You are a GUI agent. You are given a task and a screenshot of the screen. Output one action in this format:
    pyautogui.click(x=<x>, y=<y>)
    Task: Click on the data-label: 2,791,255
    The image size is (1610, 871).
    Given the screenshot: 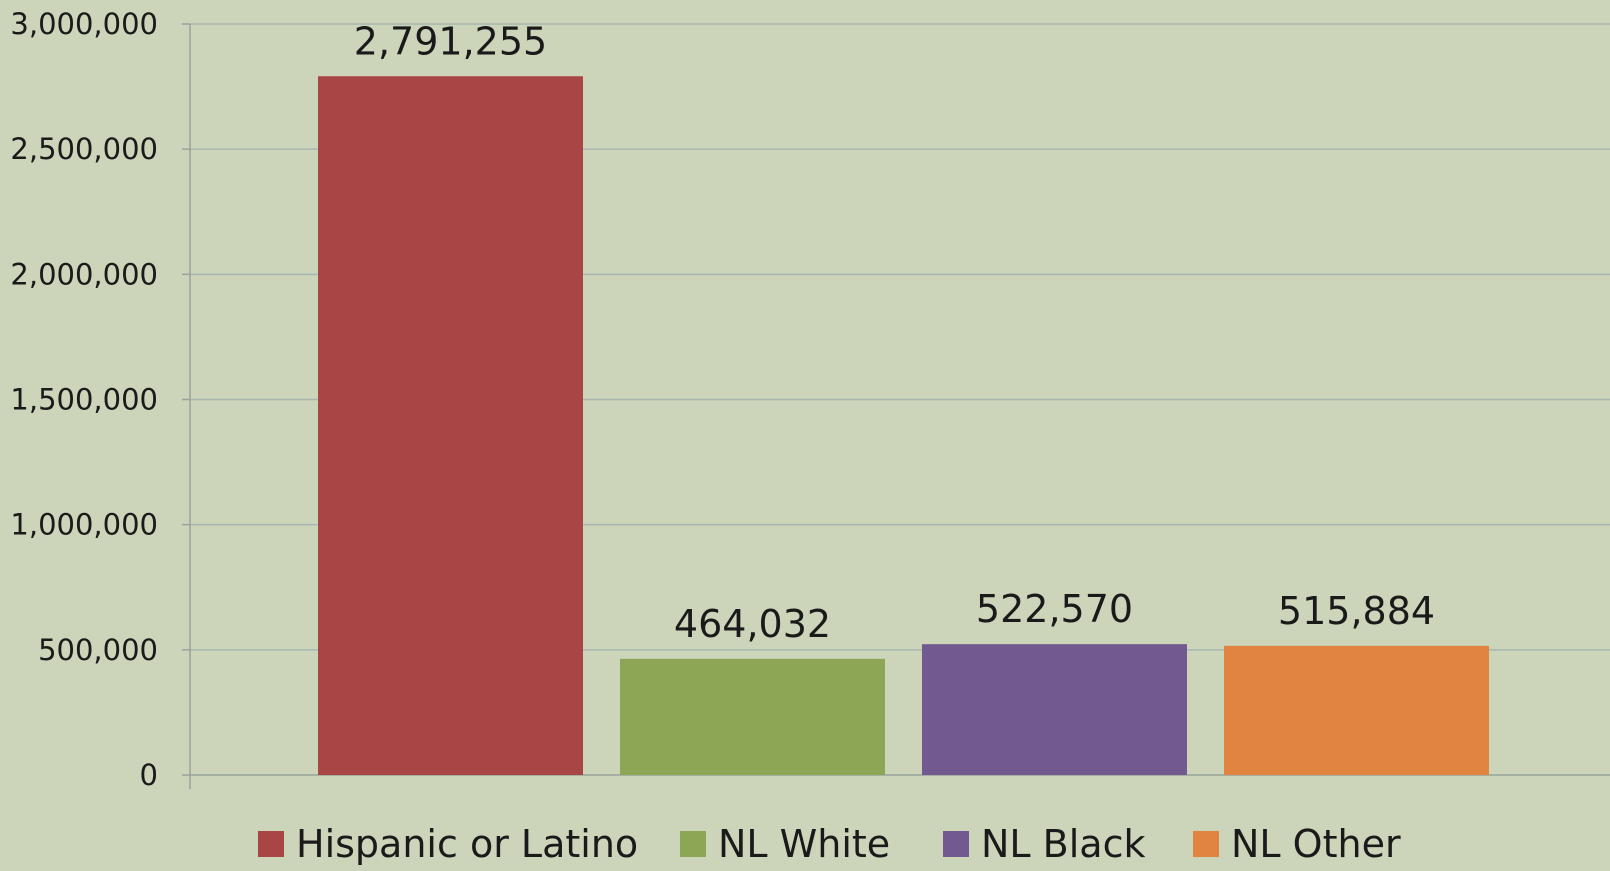 What is the action you would take?
    pyautogui.click(x=450, y=41)
    